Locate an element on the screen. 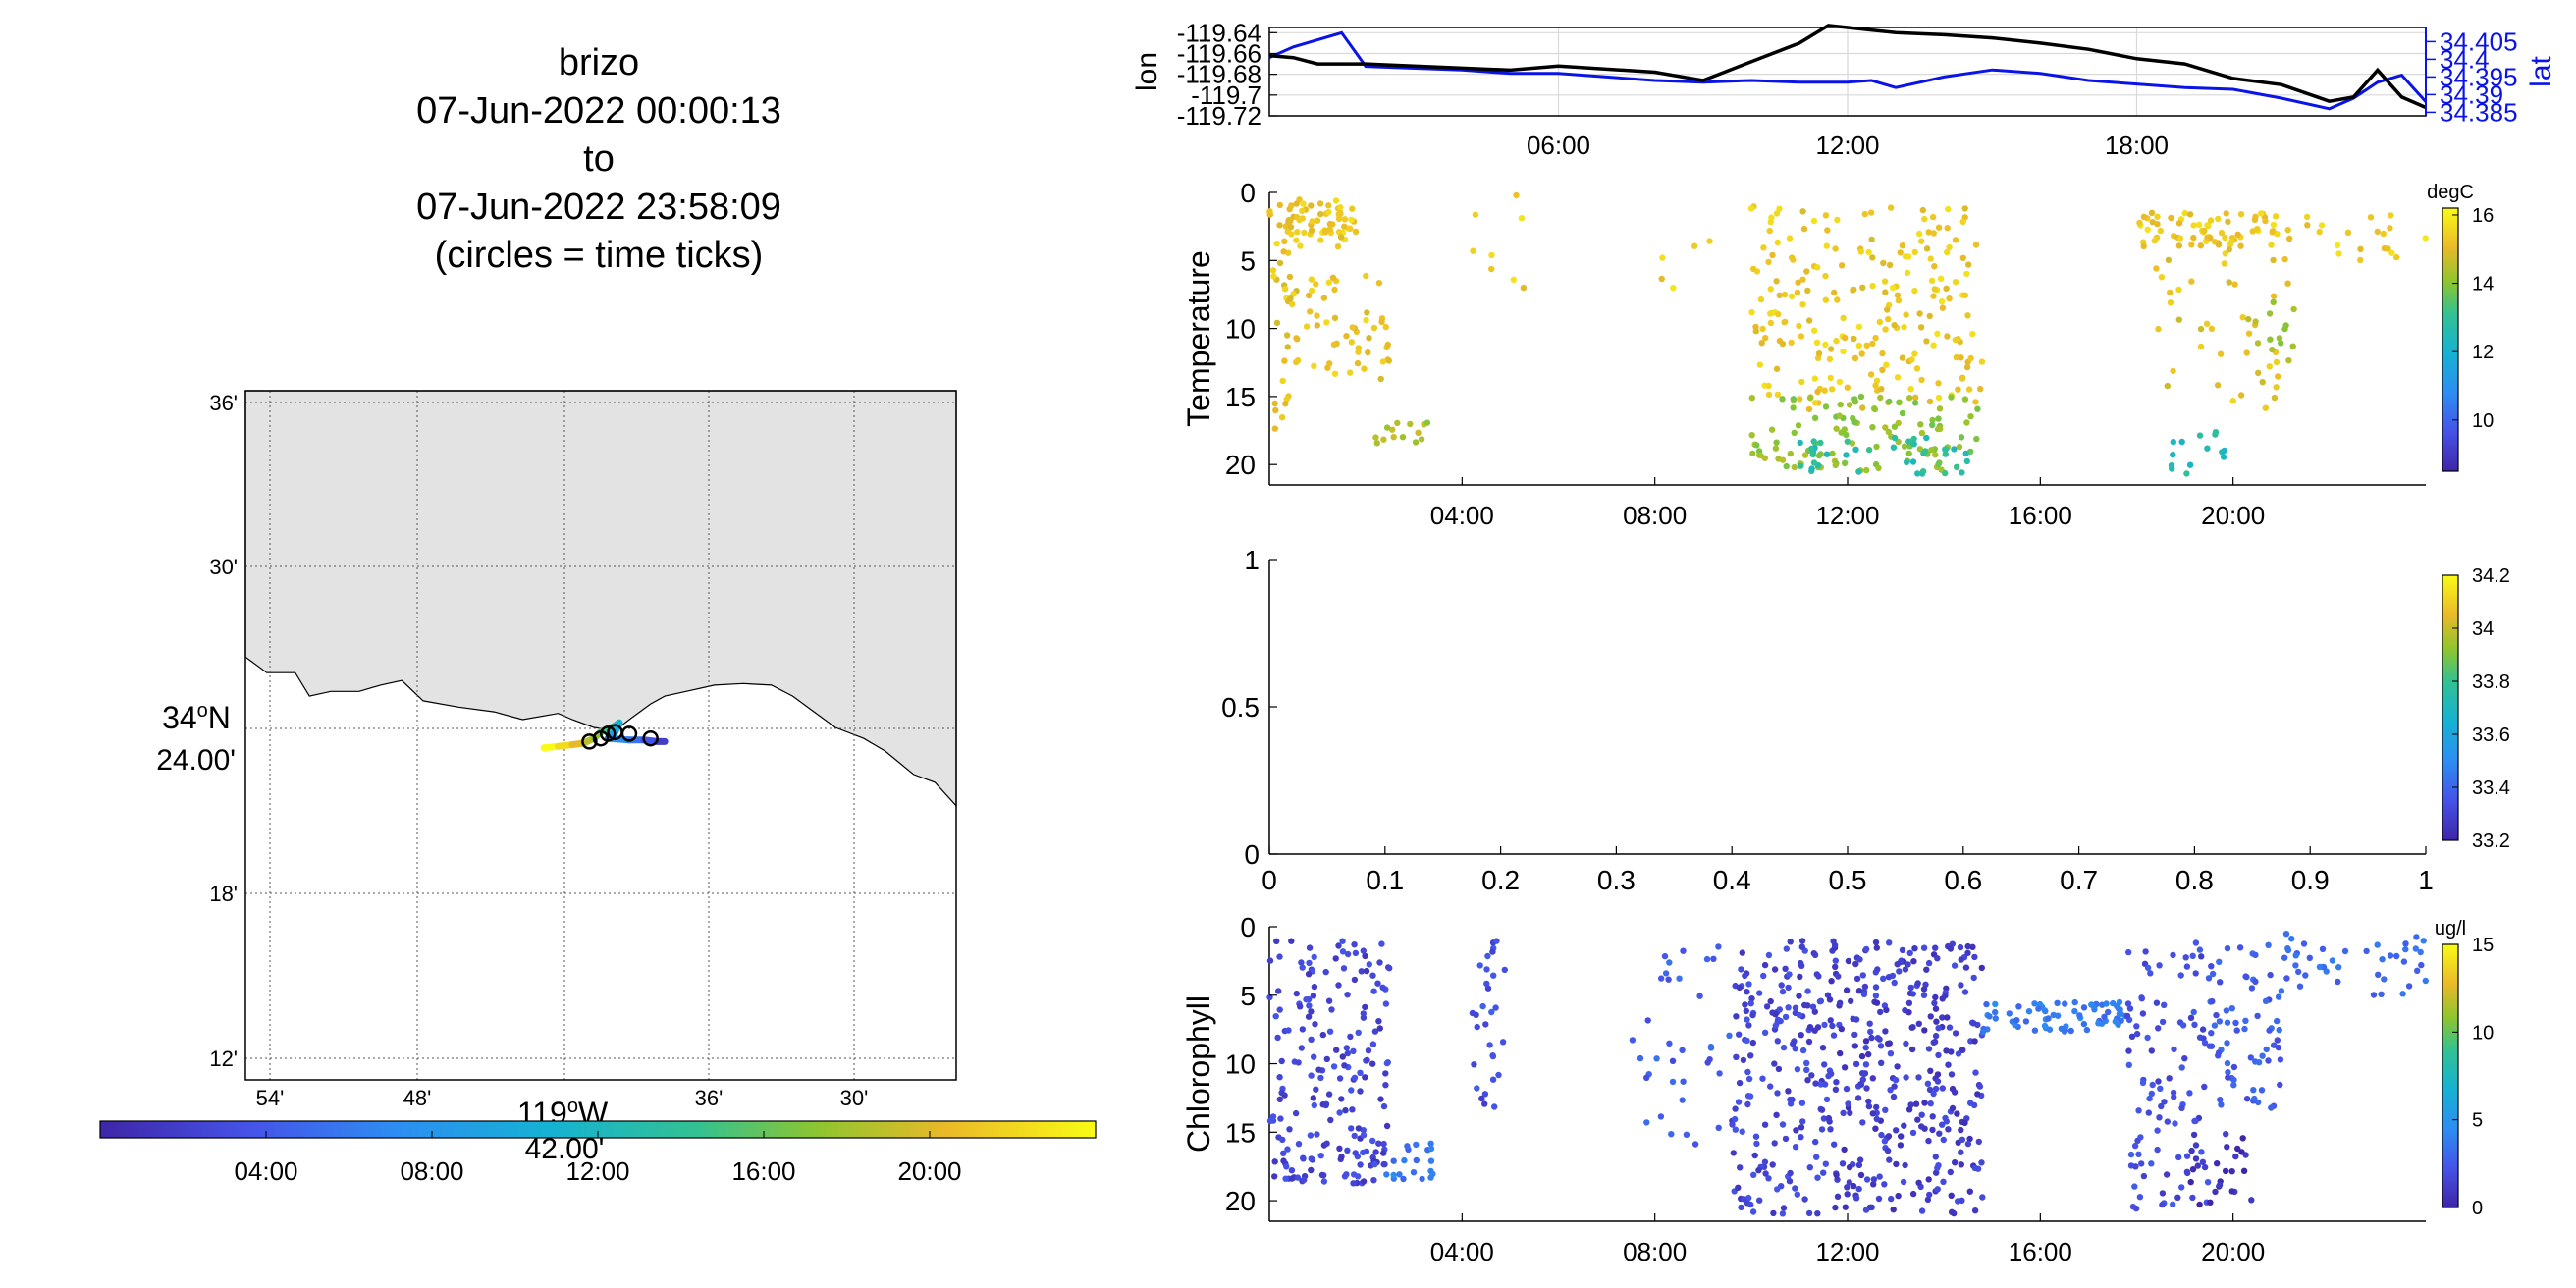 Image resolution: width=2576 pixels, height=1288 pixels. lon-lat-grid is located at coordinates (1847, 72).